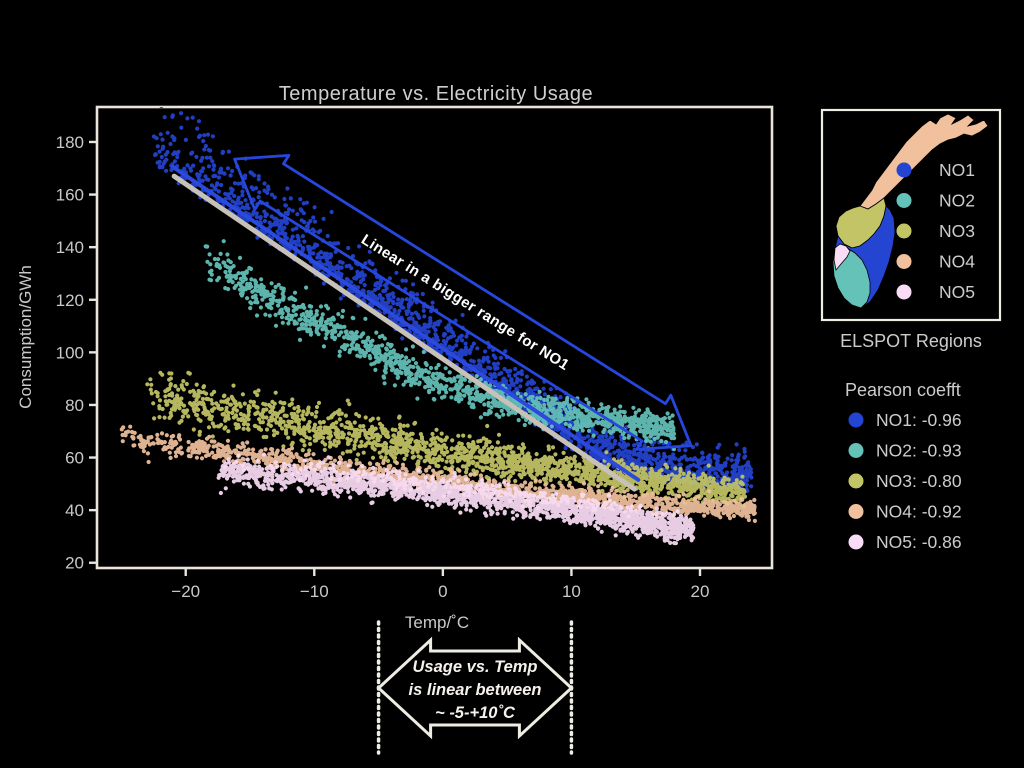 The height and width of the screenshot is (768, 1024). I want to click on x-axis-ticks: −20 −10 0 10 20, so click(440, 584).